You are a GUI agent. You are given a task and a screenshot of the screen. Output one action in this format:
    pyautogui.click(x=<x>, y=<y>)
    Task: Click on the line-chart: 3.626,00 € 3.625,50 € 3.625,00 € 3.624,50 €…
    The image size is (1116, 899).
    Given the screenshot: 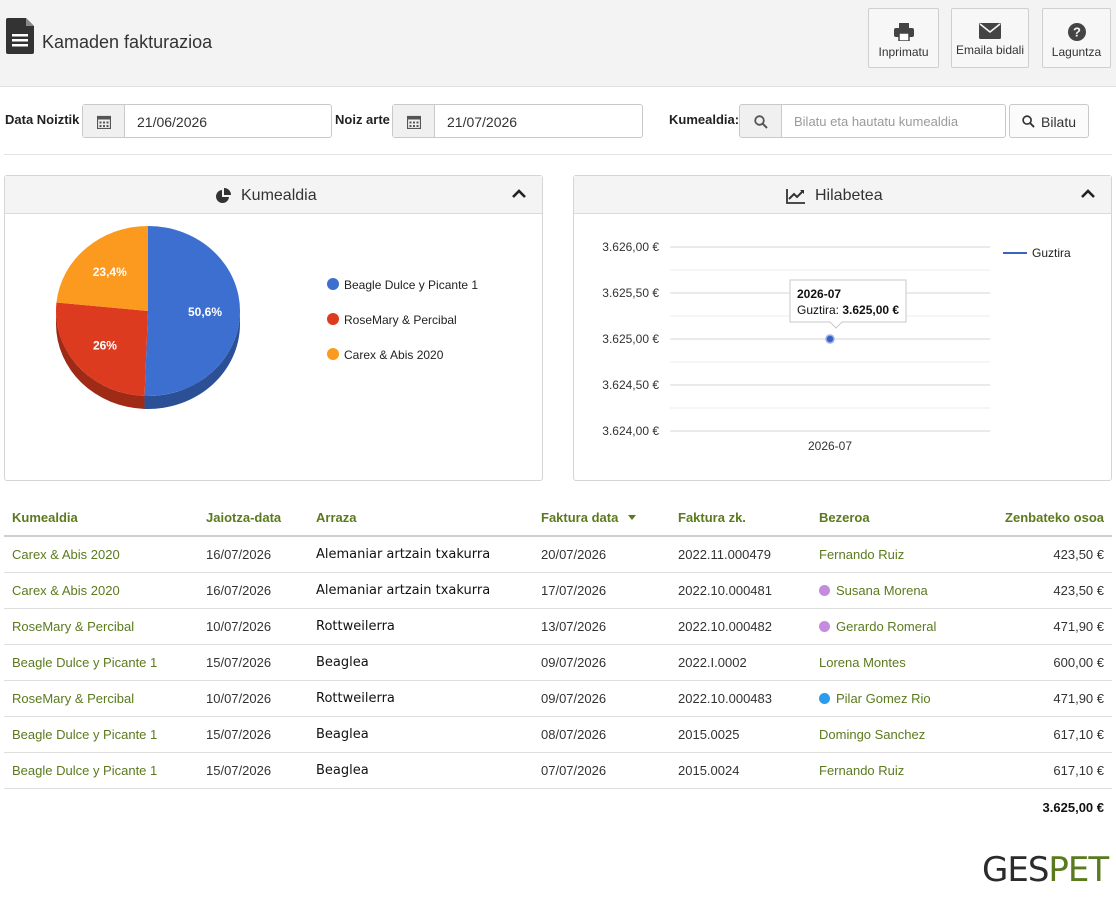 What is the action you would take?
    pyautogui.click(x=836, y=346)
    